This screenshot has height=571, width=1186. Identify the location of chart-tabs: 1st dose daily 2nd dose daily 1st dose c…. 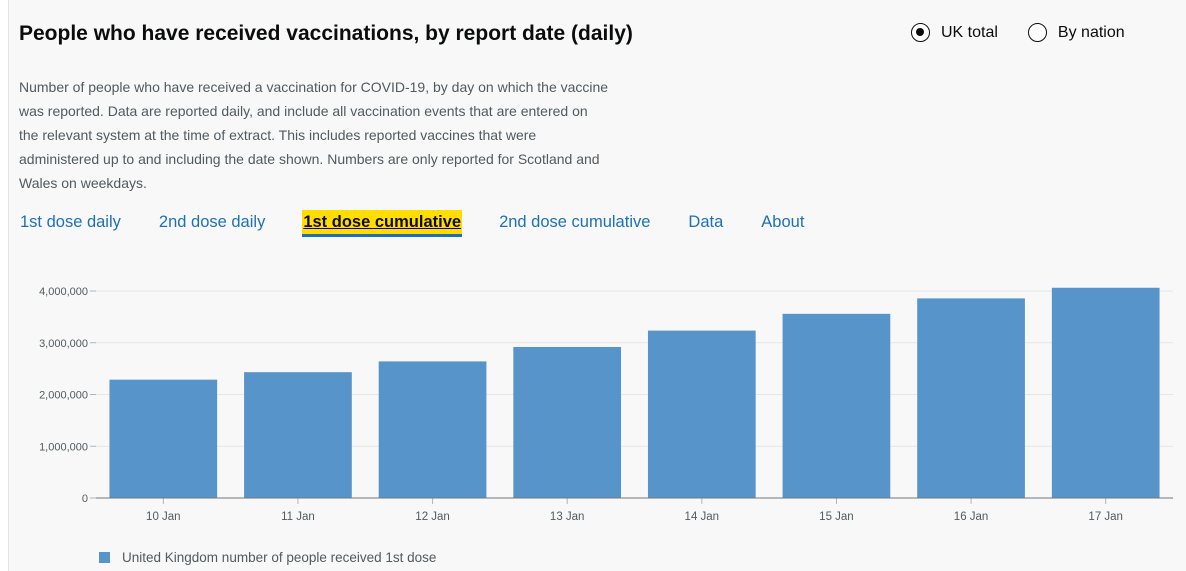
(430, 223).